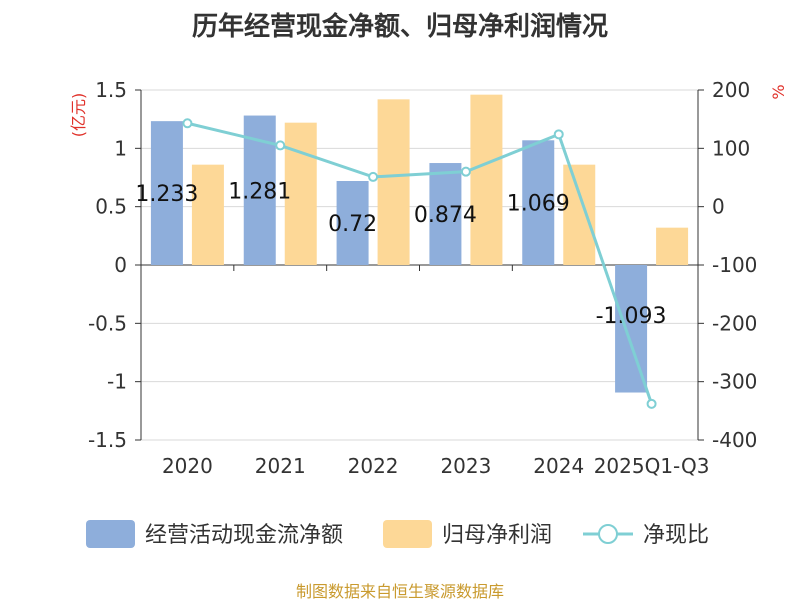 This screenshot has width=800, height=602. What do you see at coordinates (399, 591) in the screenshot?
I see `data-source-note: 制图数据来自恒生聚源数据库` at bounding box center [399, 591].